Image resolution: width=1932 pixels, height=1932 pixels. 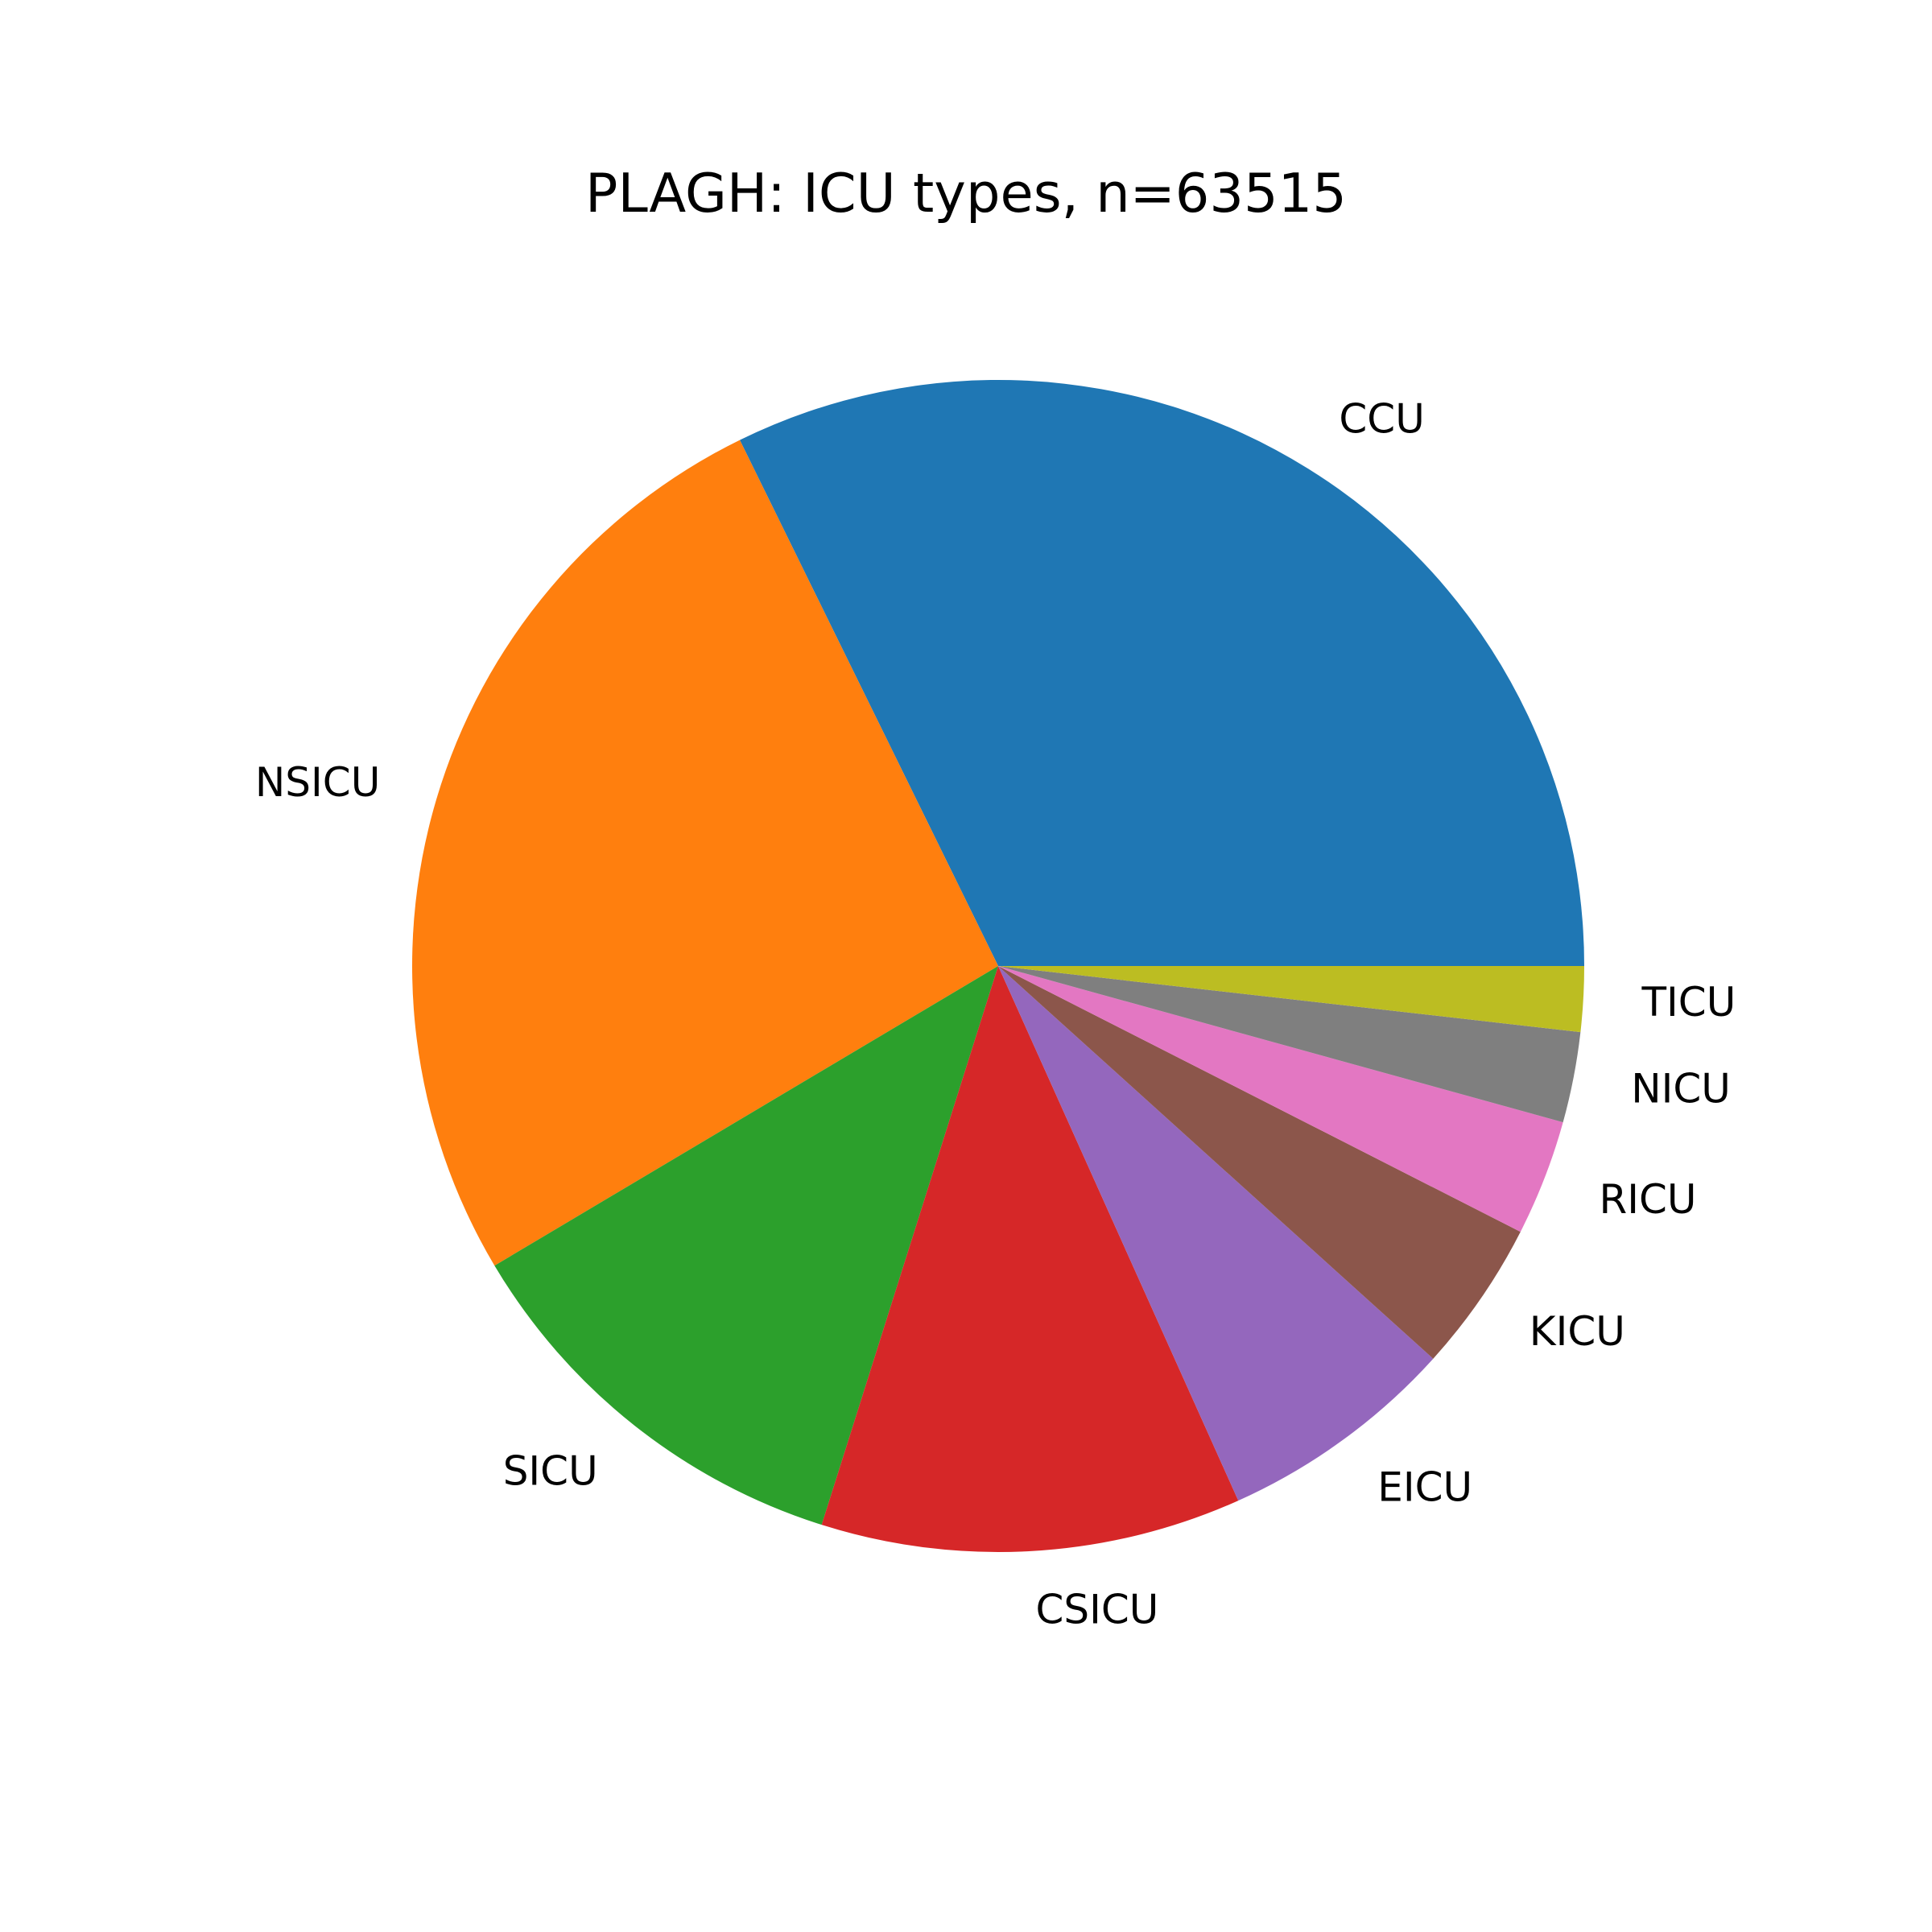 I want to click on slice-eicu, so click(x=1216, y=1233).